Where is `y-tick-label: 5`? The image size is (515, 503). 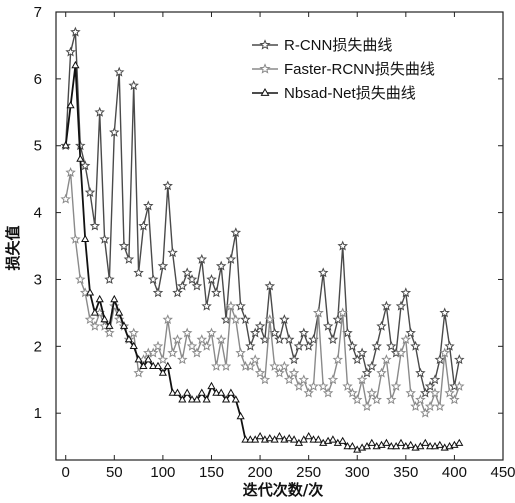
y-tick-label: 5 is located at coordinates (38, 146).